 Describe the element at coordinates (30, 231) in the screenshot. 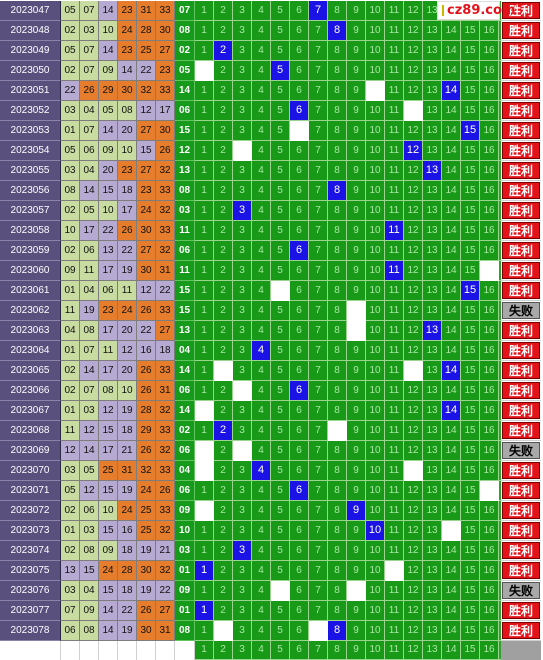

I see `issue-number: 2023058` at that location.